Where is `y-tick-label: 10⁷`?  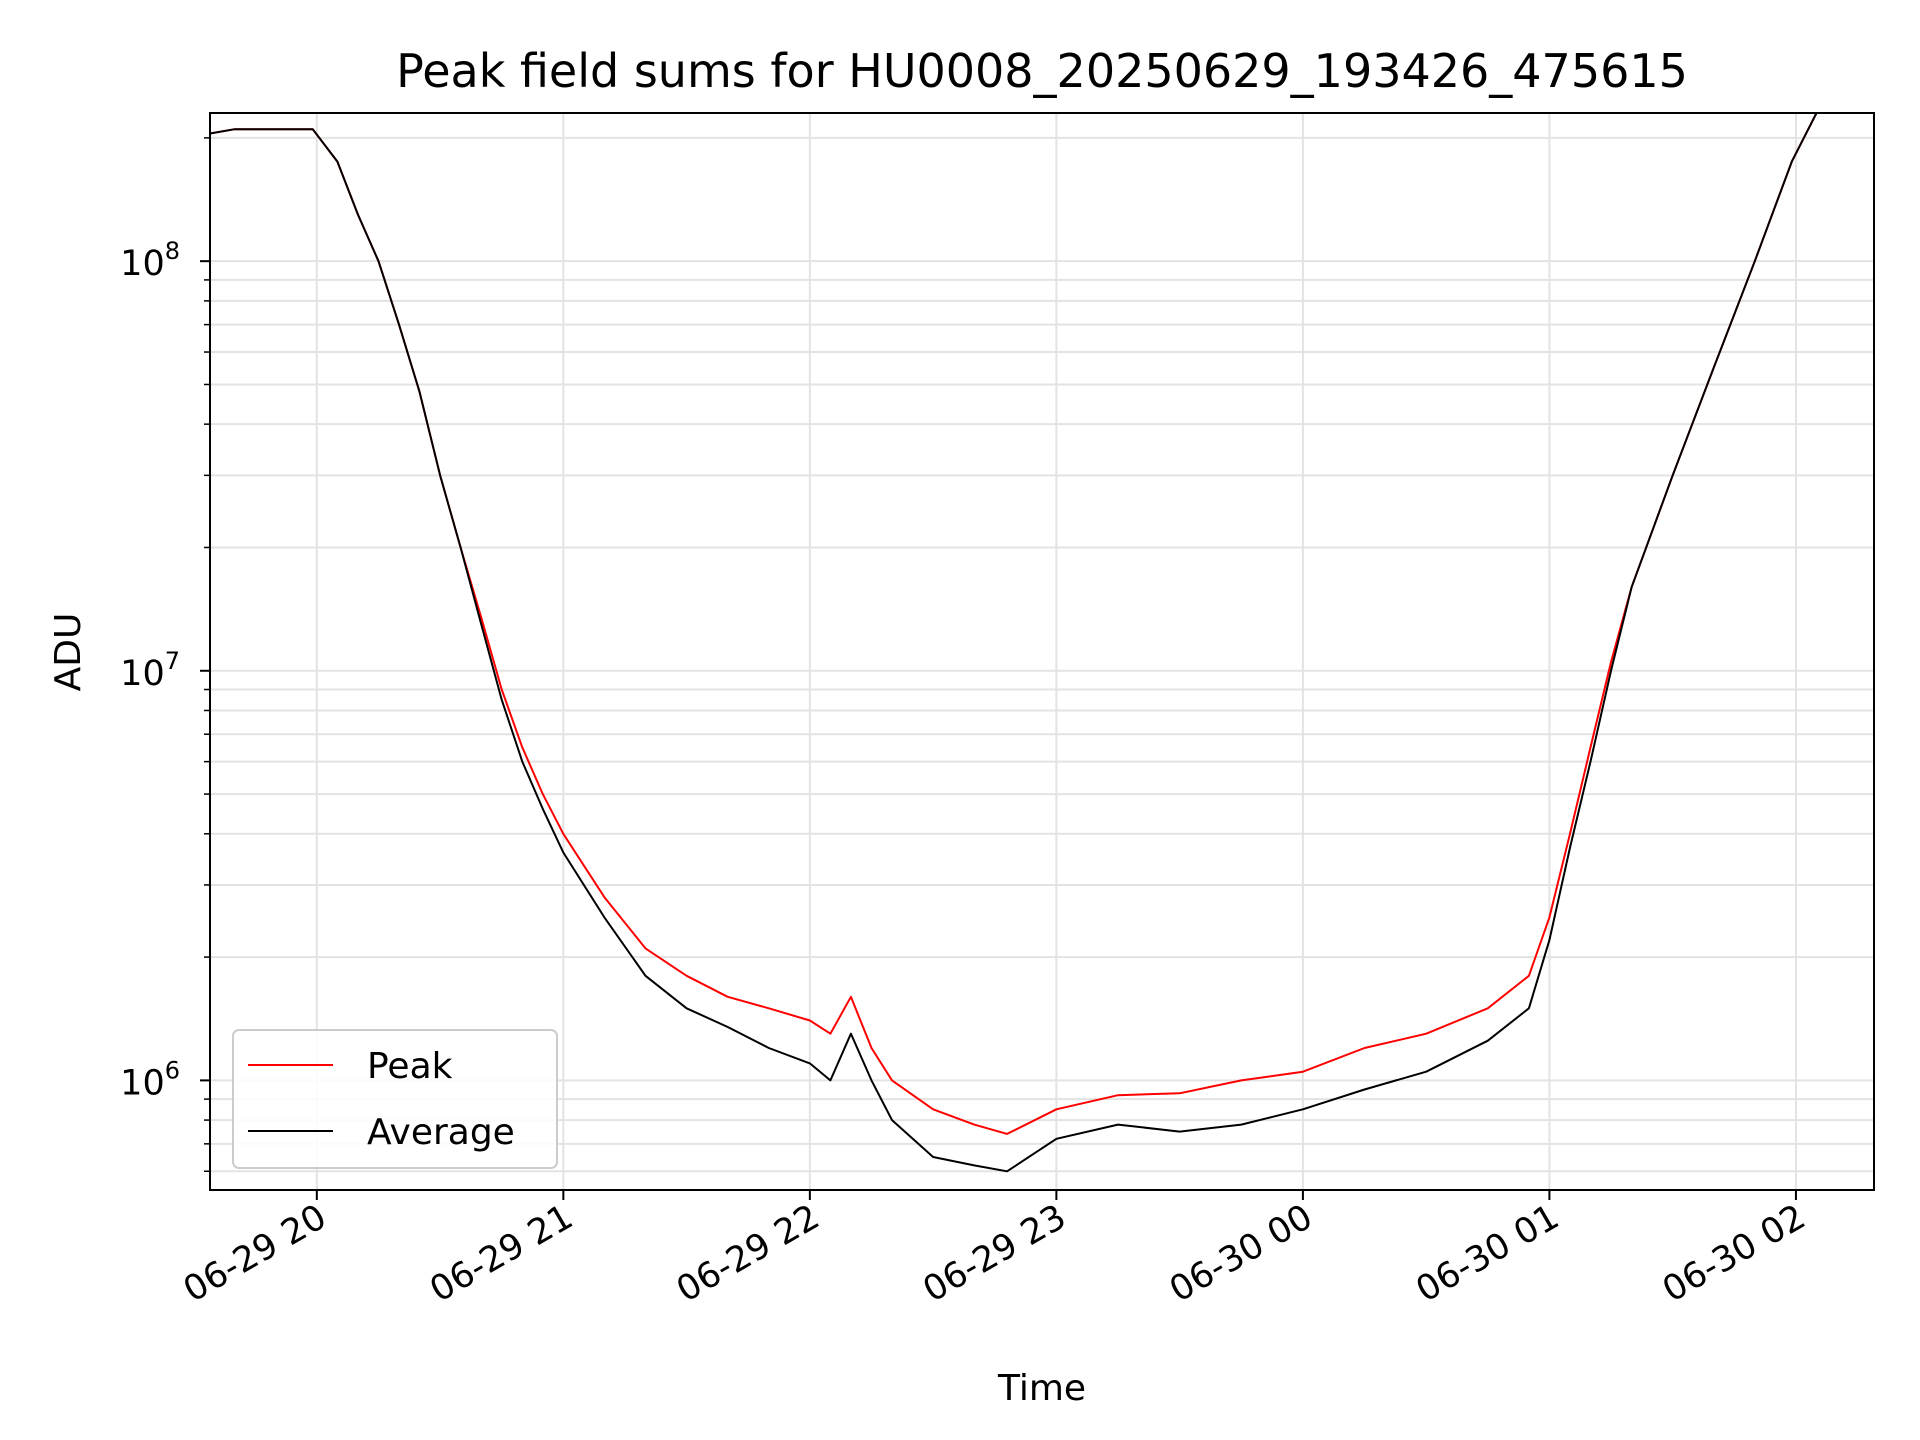 y-tick-label: 10⁷ is located at coordinates (150, 670).